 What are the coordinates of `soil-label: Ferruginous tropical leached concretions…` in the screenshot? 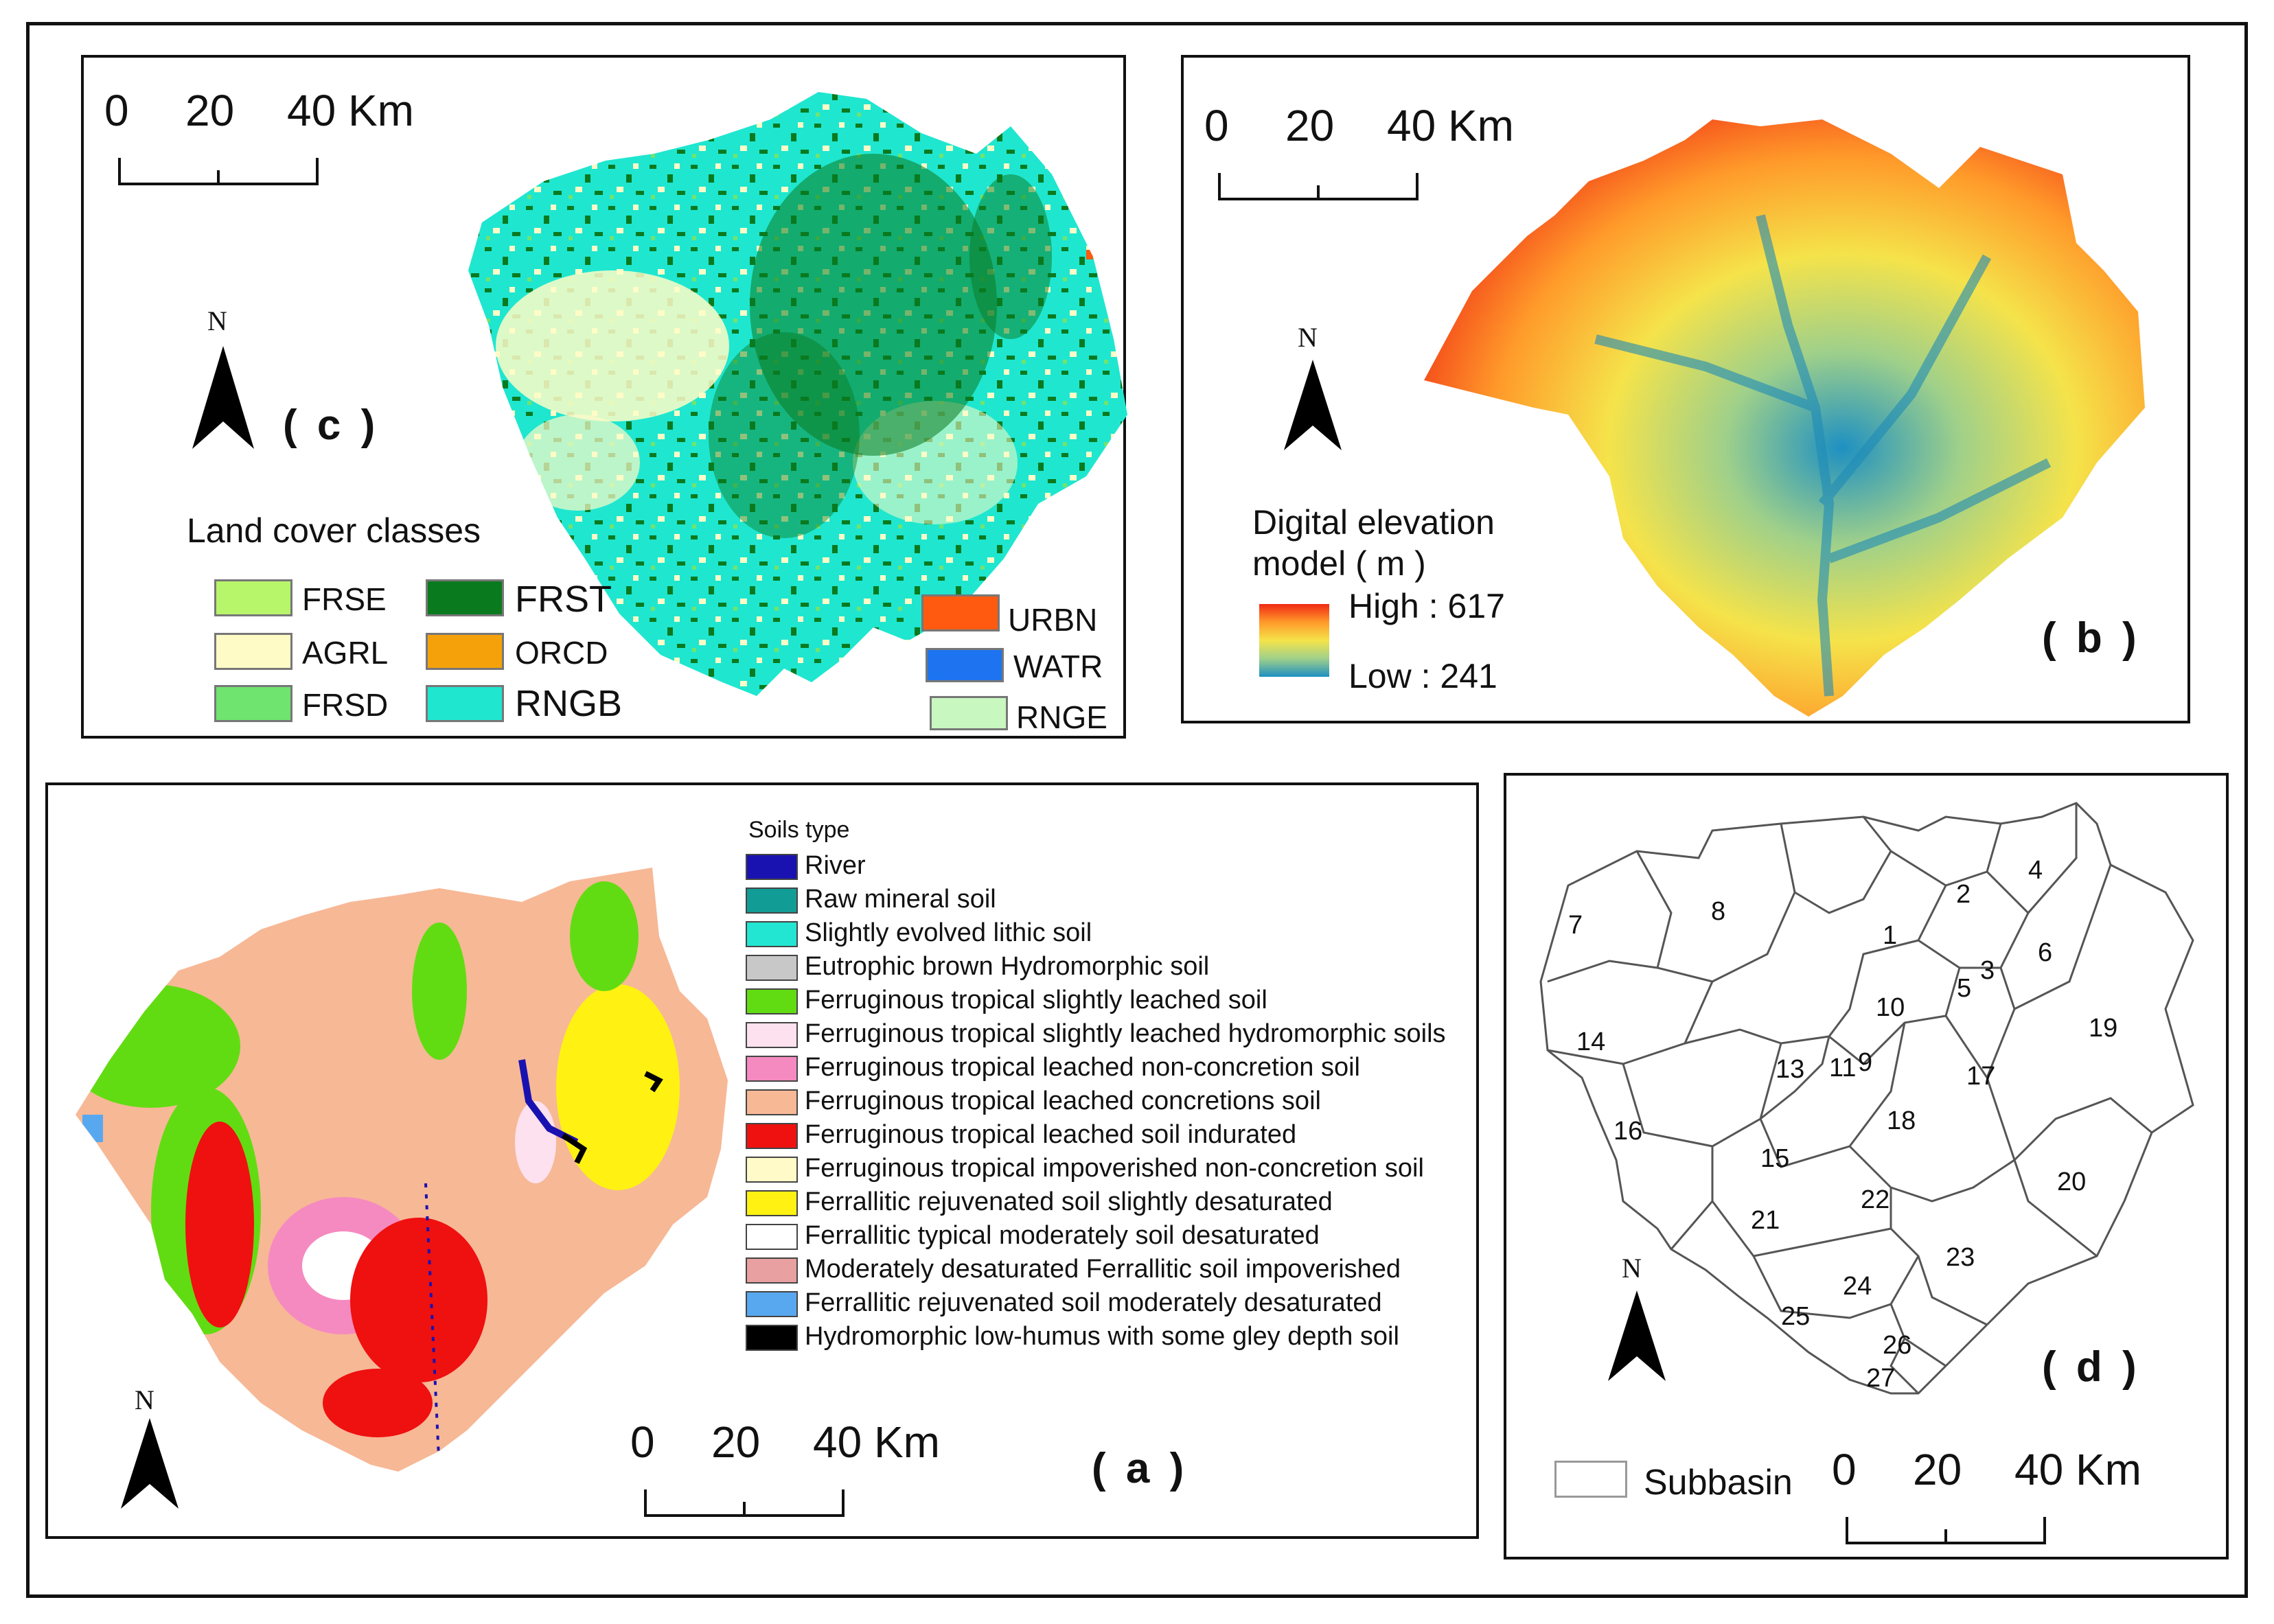 It's located at (1063, 1101).